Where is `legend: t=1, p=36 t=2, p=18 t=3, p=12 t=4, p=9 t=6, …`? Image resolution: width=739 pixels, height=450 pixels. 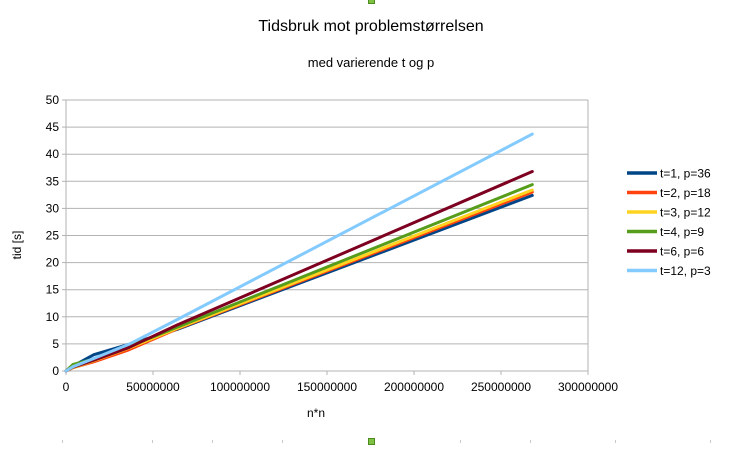 legend: t=1, p=36 t=2, p=18 t=3, p=12 t=4, p=9 t=6, … is located at coordinates (669, 222).